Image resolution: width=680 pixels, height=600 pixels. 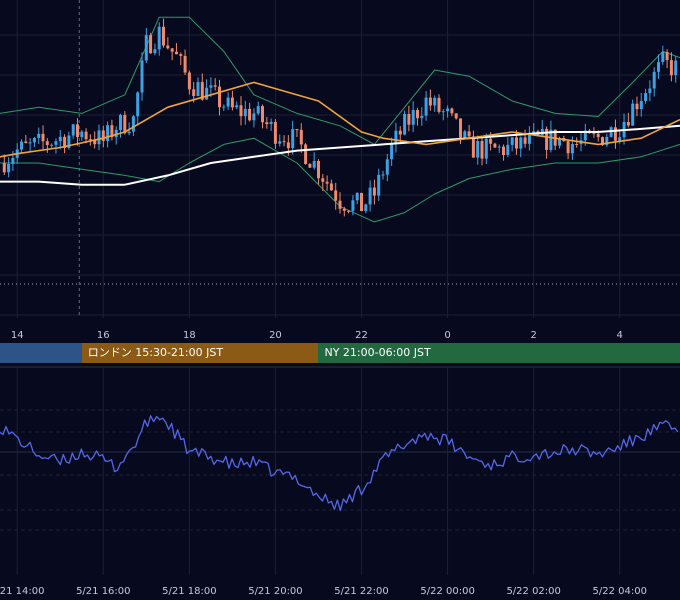 What do you see at coordinates (499, 353) in the screenshot?
I see `session-segment: NY 21:00-06:00 JST` at bounding box center [499, 353].